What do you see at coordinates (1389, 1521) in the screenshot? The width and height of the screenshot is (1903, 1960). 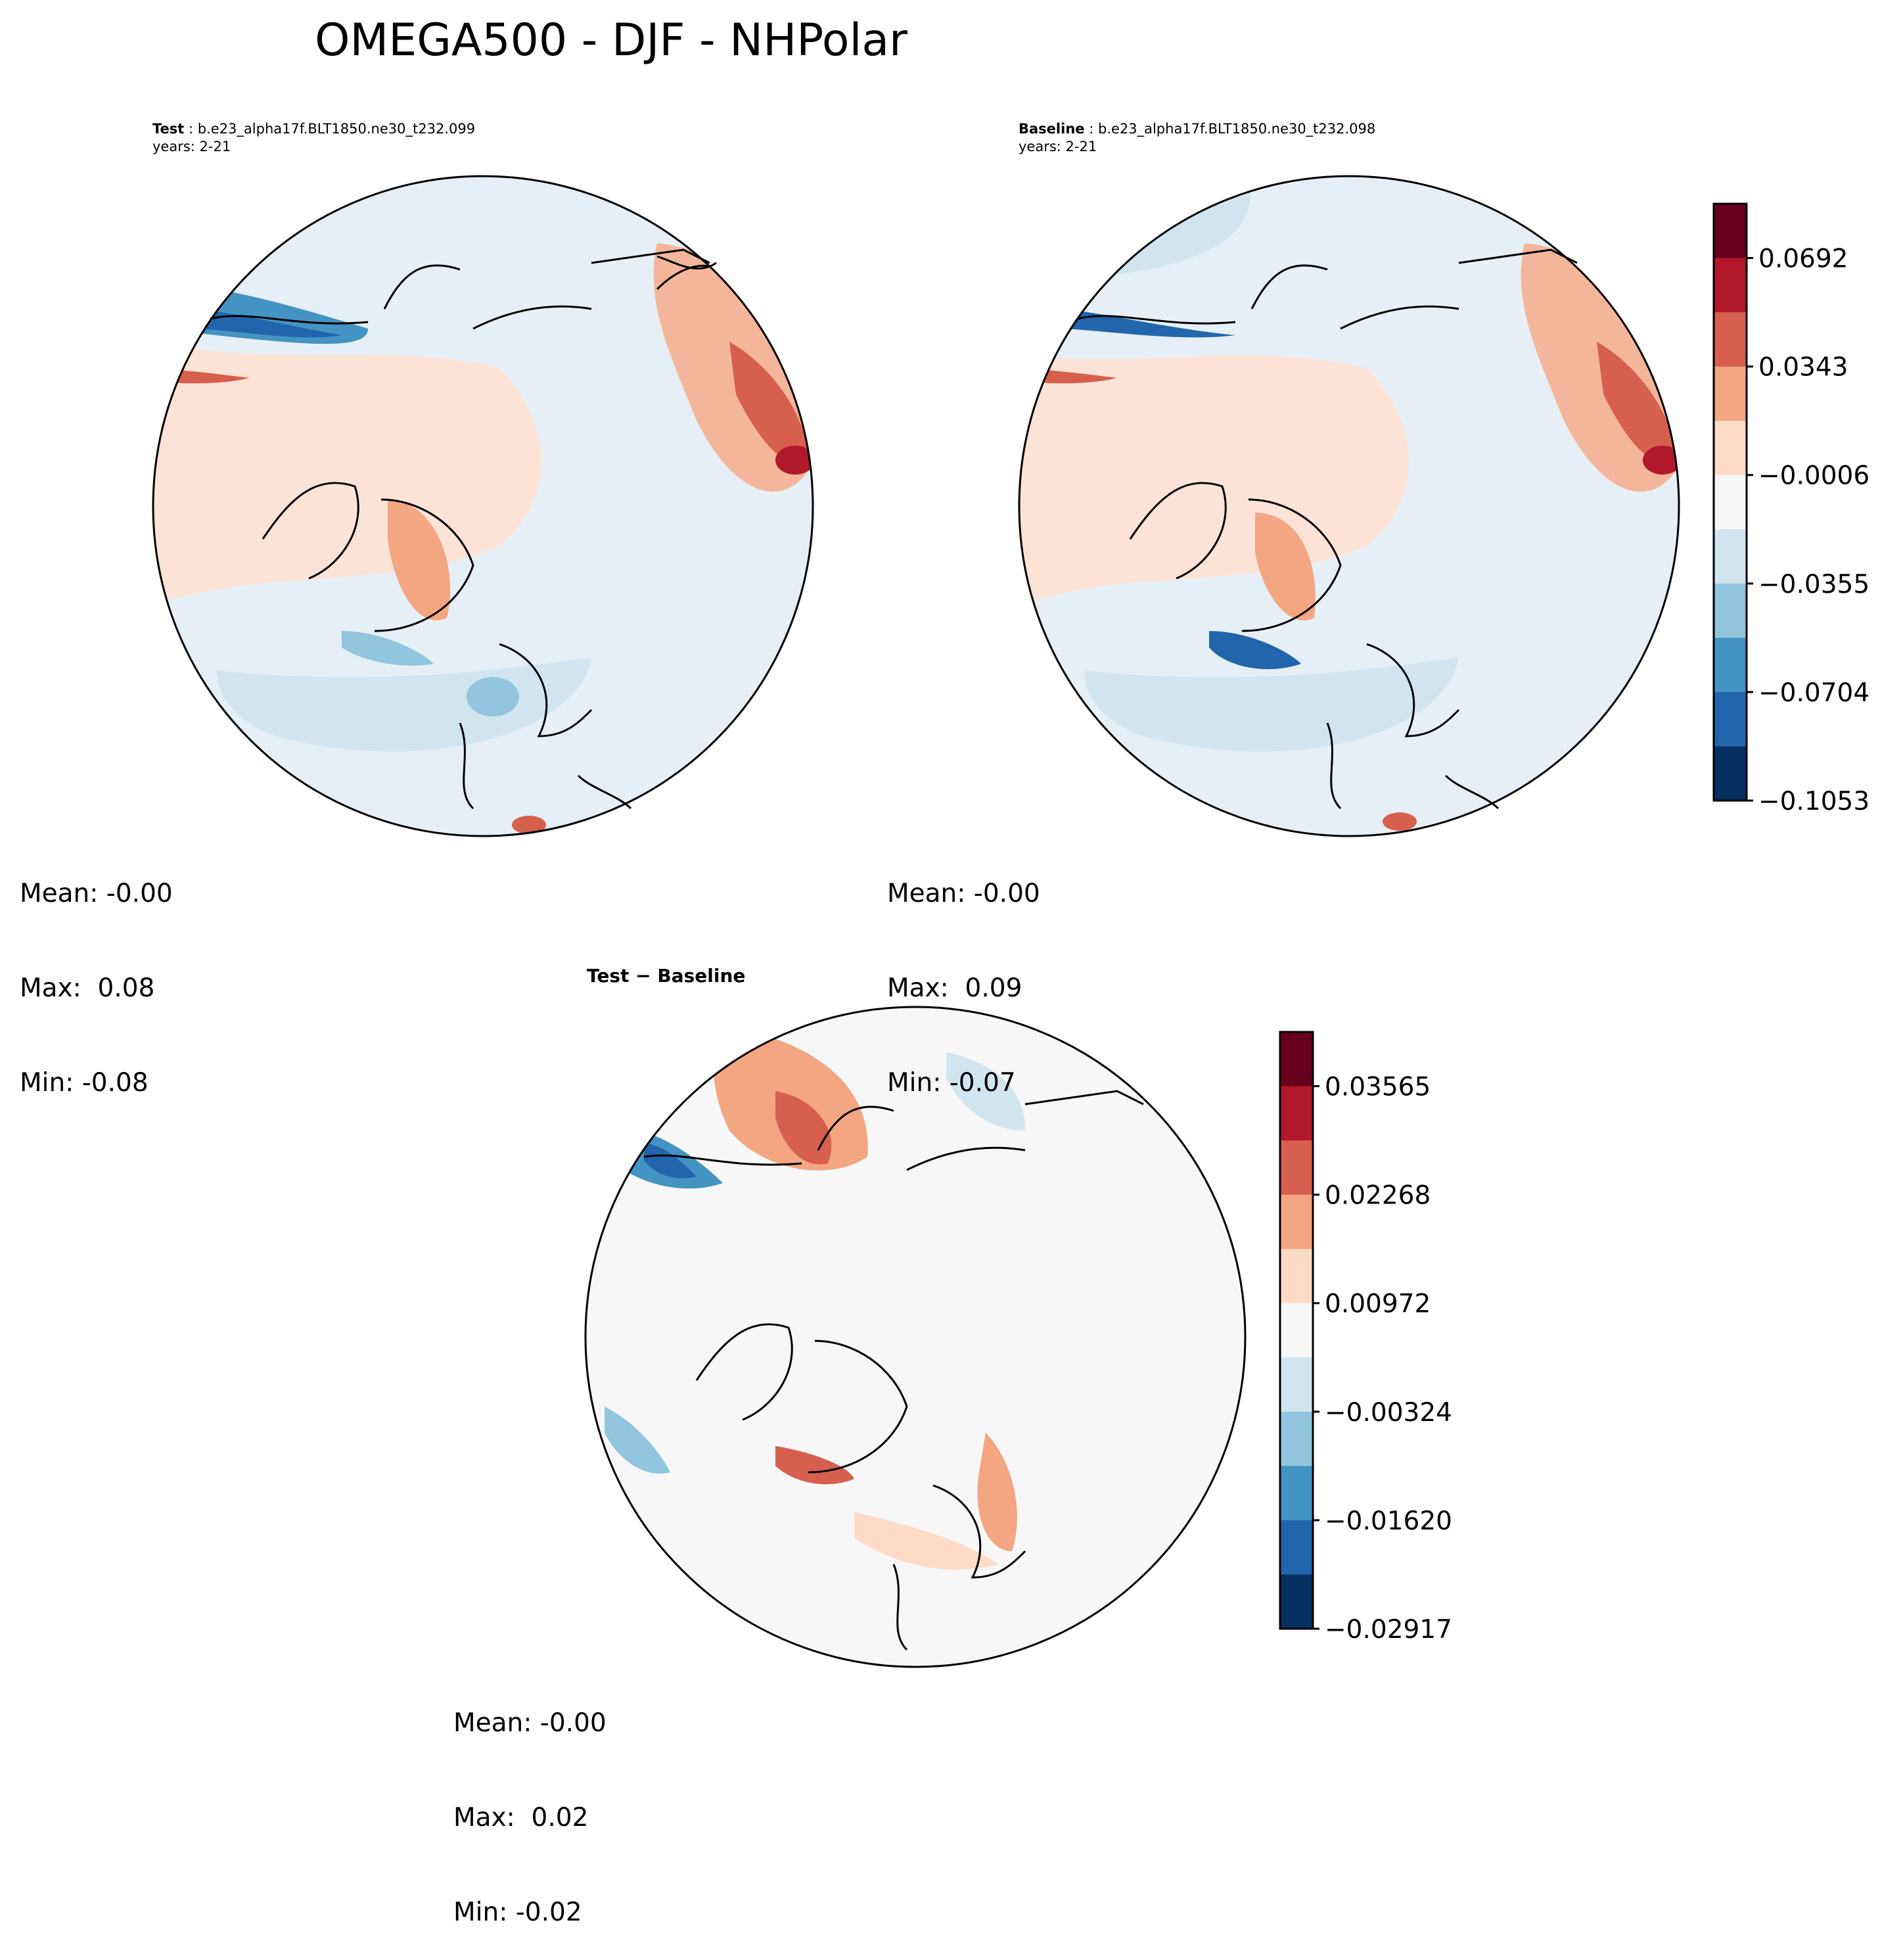 I see `diff-colorbar-tick-label: −0.01620` at bounding box center [1389, 1521].